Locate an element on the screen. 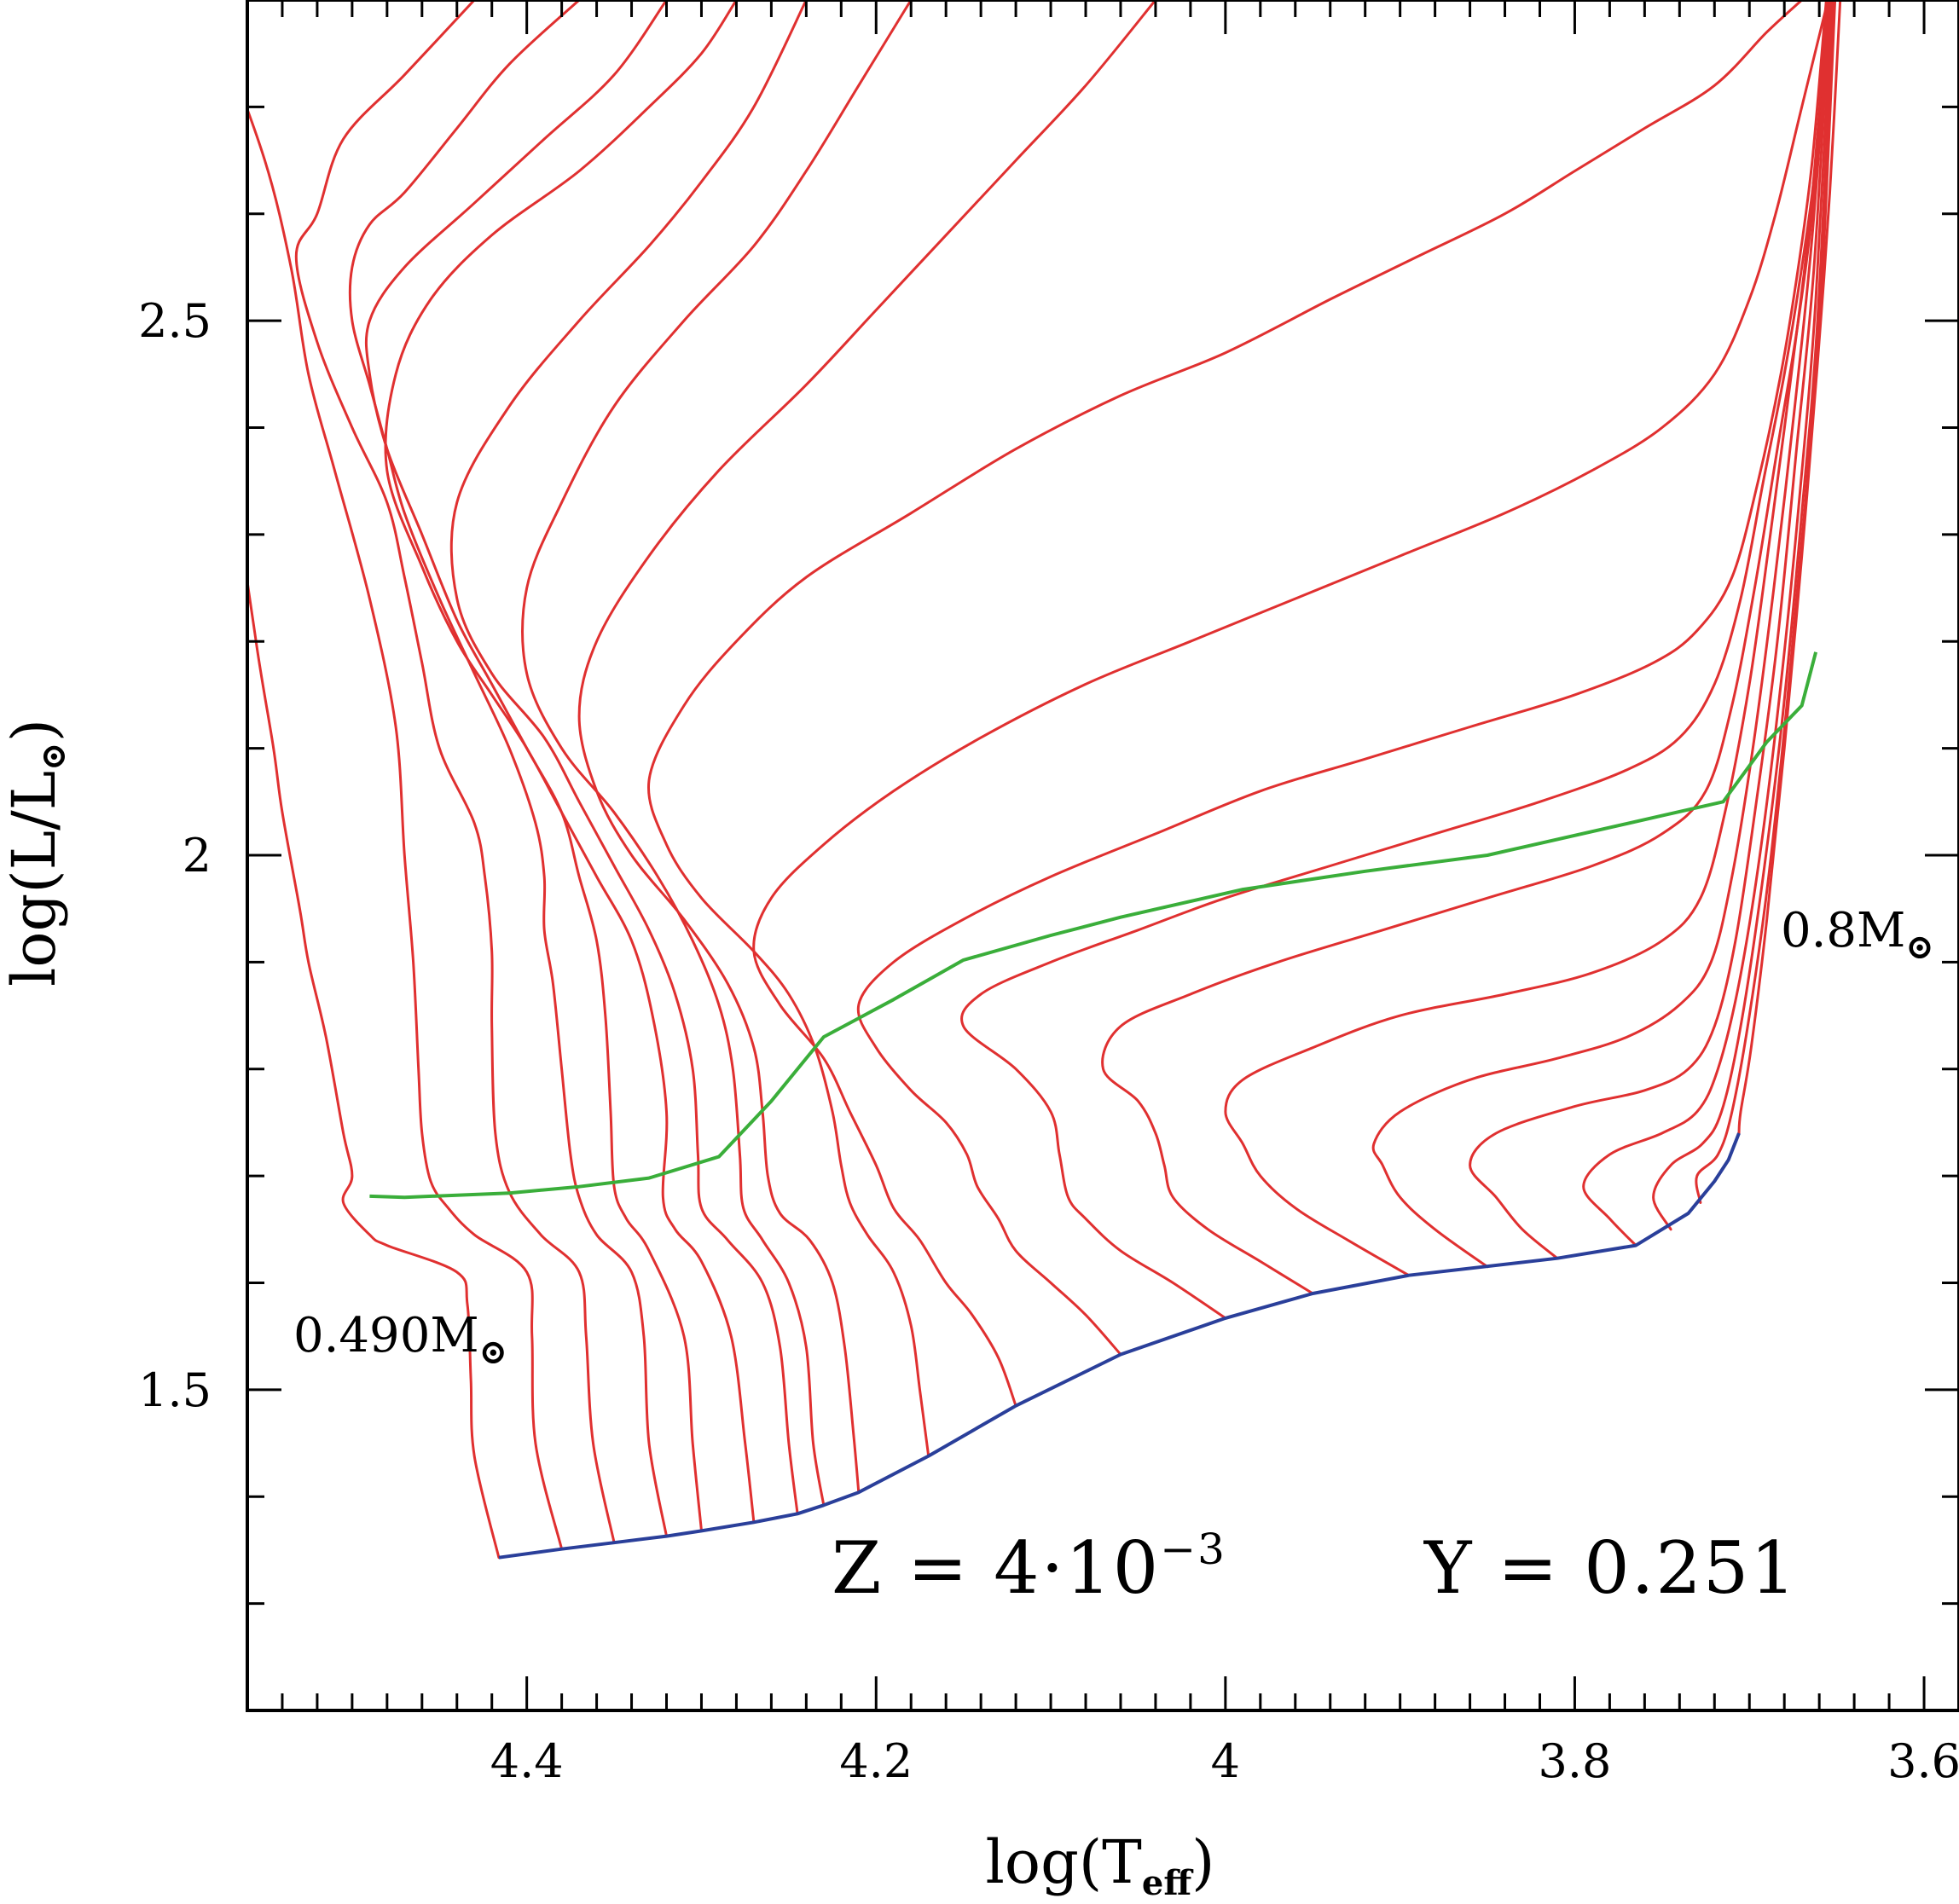  track-0.67 is located at coordinates (1707, 623).